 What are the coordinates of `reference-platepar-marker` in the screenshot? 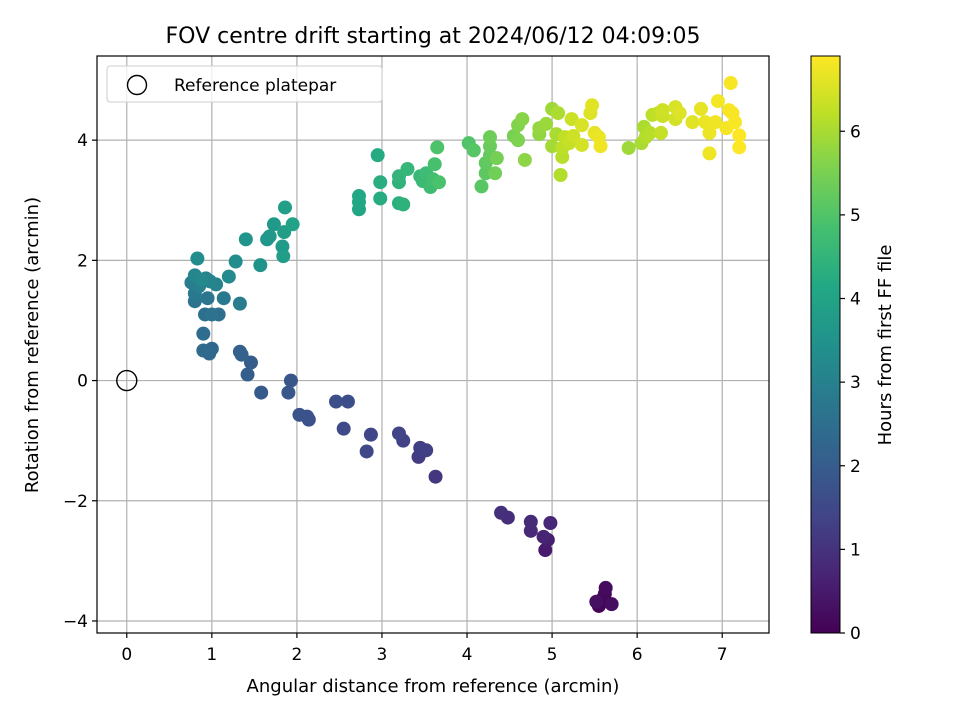 It's located at (127, 380).